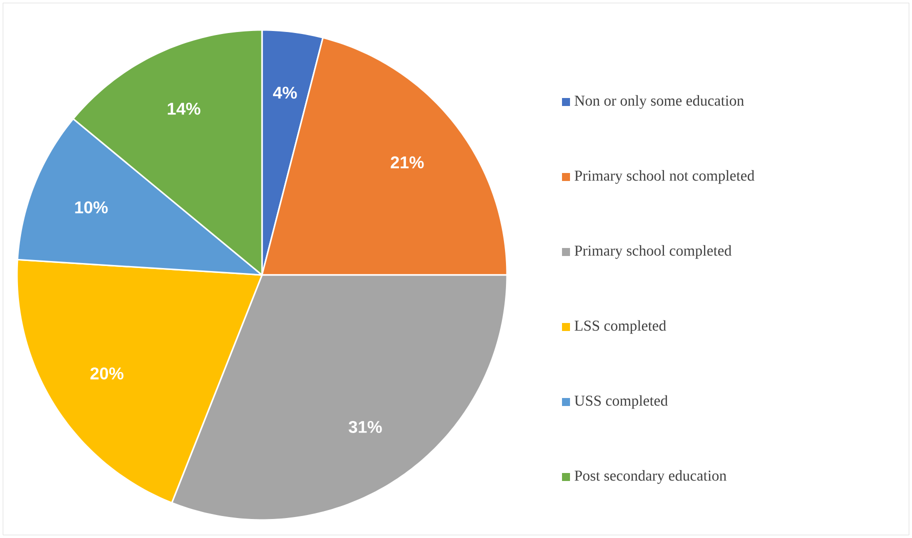  I want to click on data-label: 20%, so click(107, 373).